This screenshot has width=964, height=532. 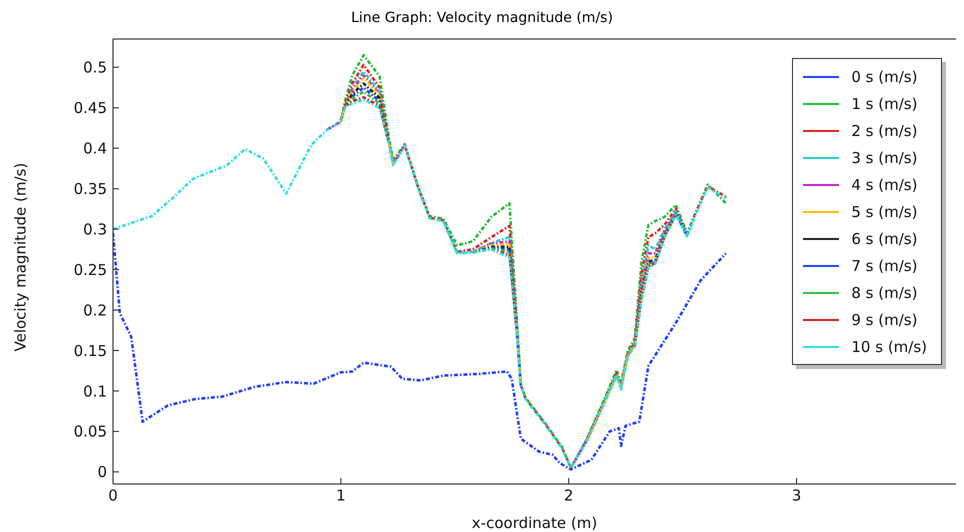 I want to click on y-tick-label: 0.45, so click(x=90, y=108).